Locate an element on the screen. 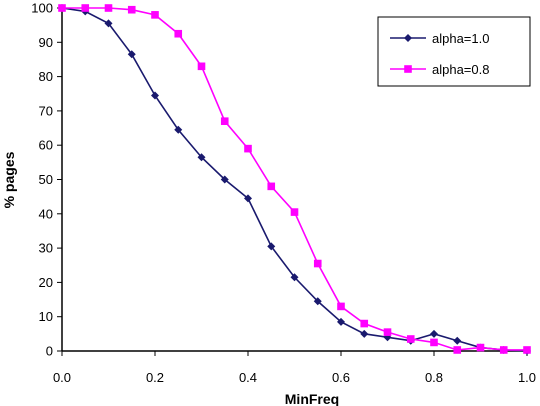 This screenshot has height=406, width=540. y-tick-label: 30 is located at coordinates (46, 248).